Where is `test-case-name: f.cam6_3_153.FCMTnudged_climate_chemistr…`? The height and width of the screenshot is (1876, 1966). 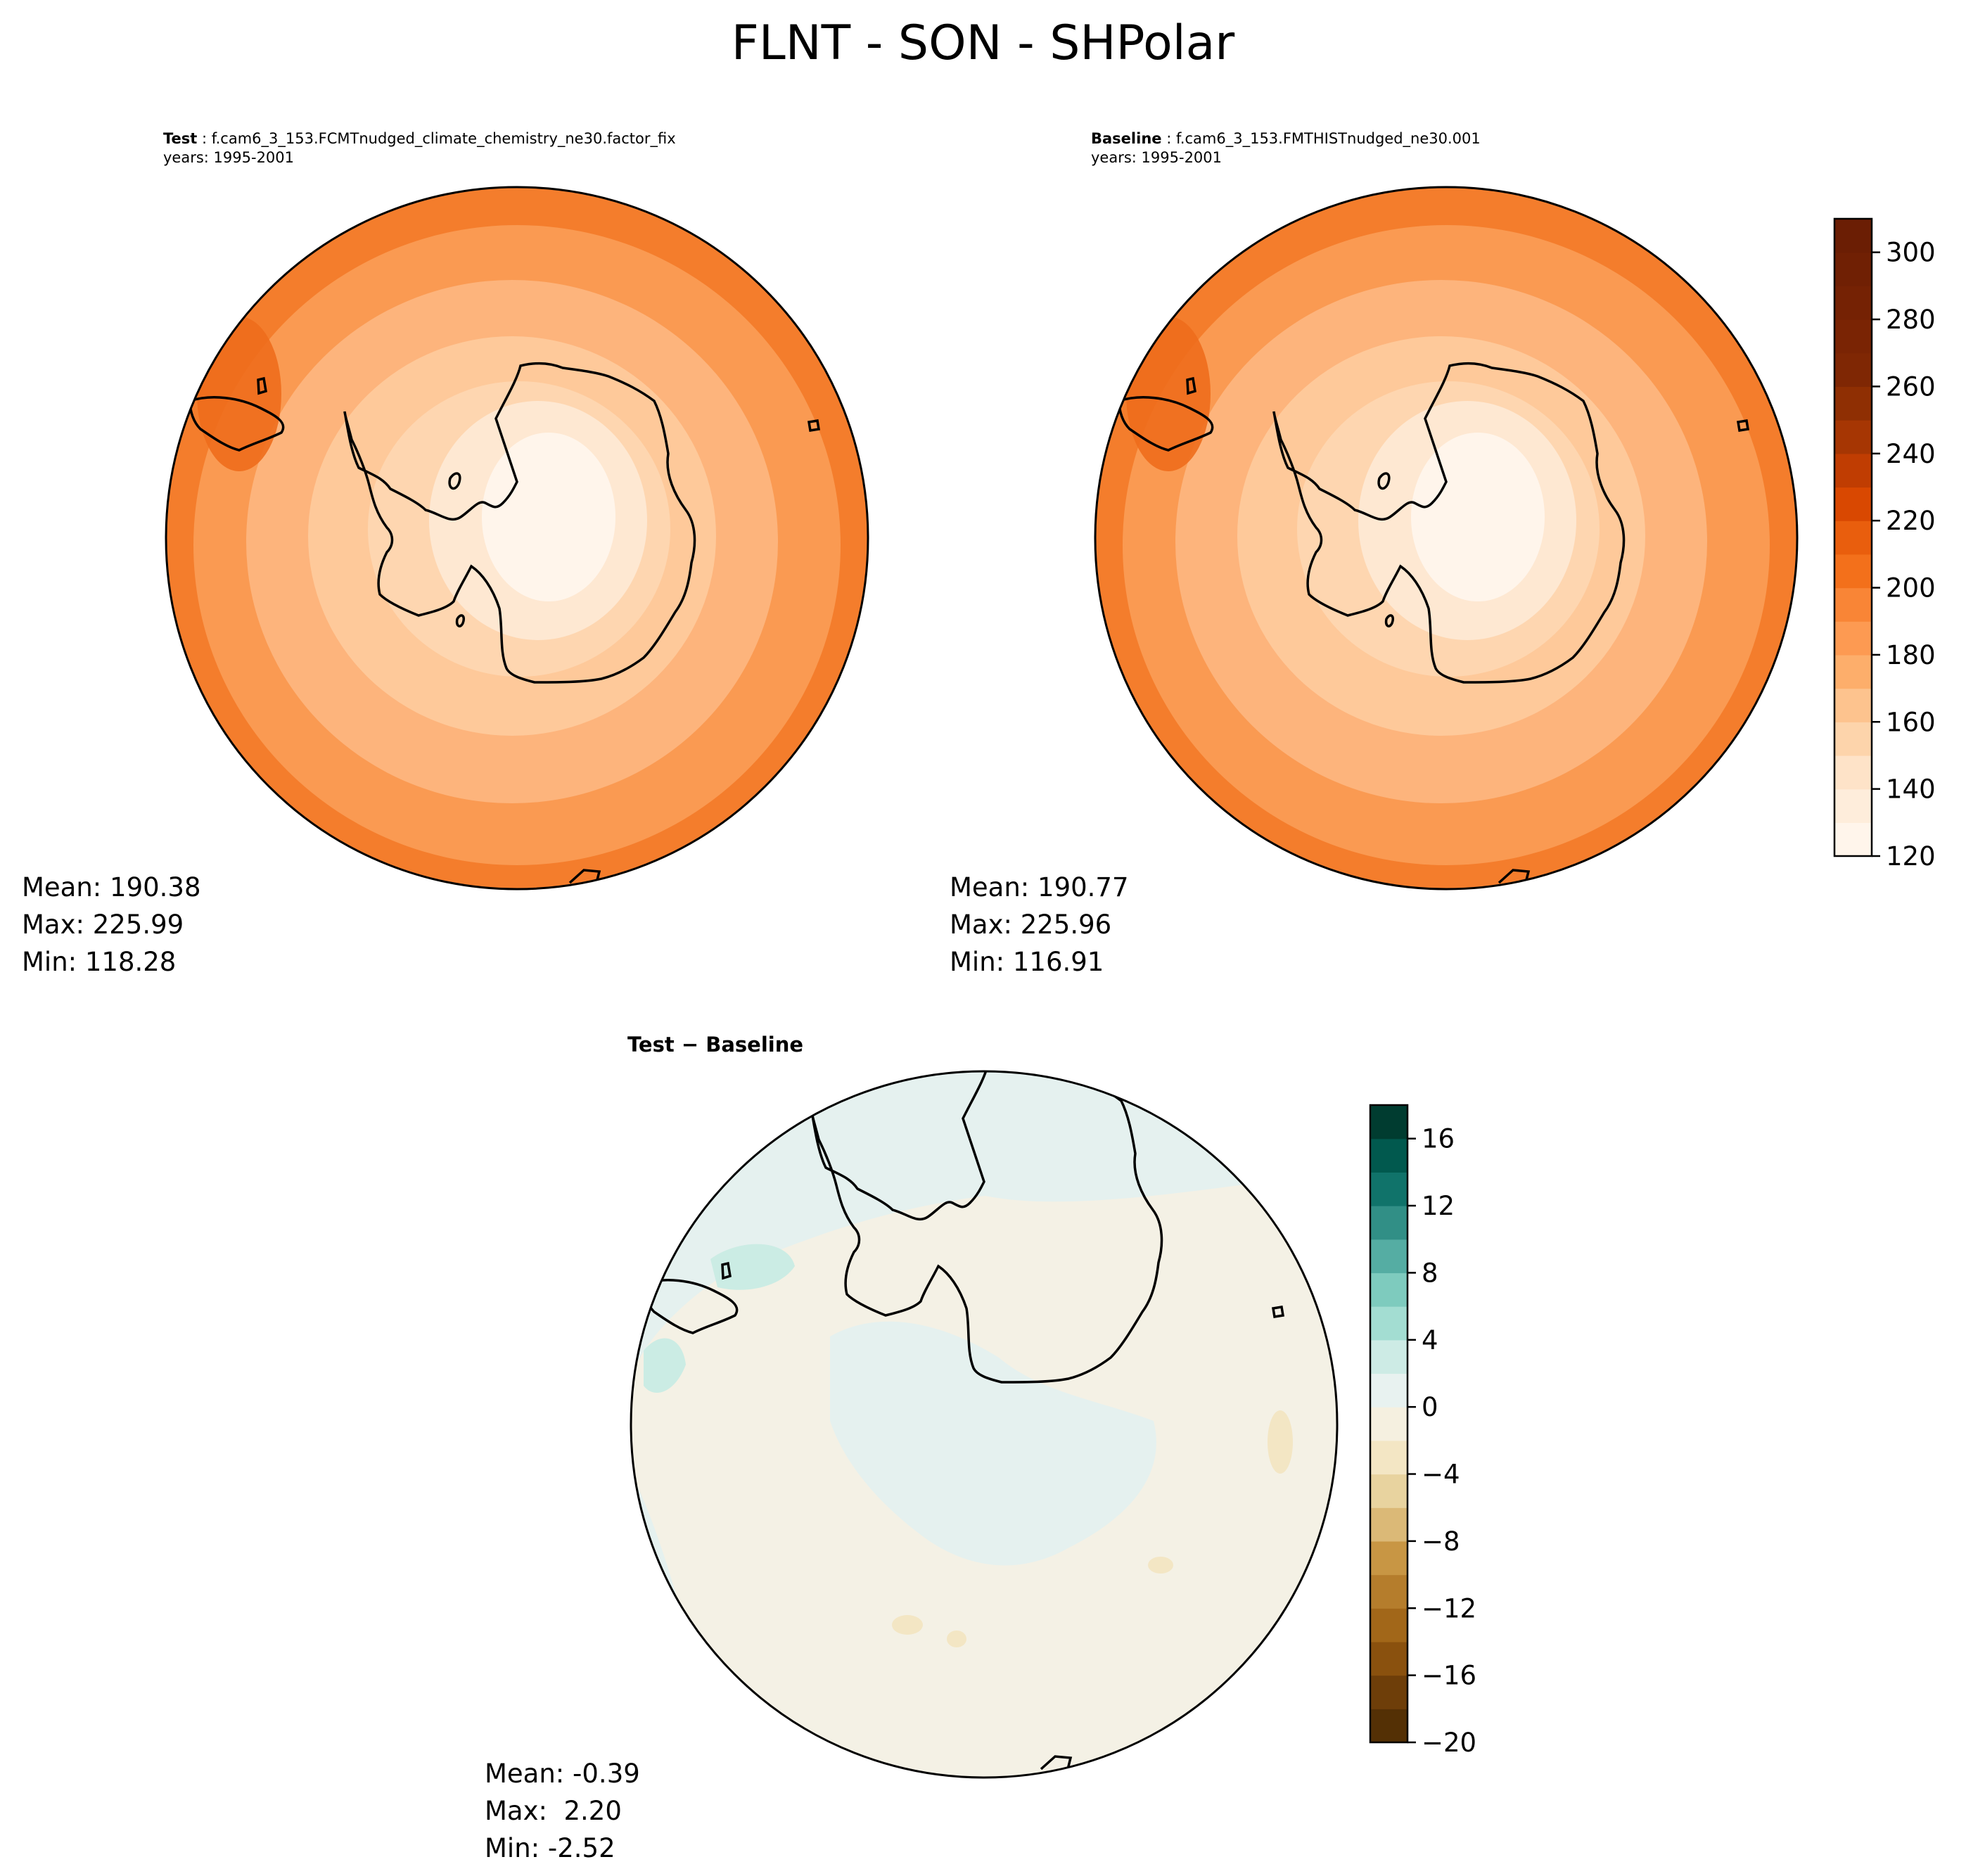 test-case-name: f.cam6_3_153.FCMTnudged_climate_chemistr… is located at coordinates (443, 138).